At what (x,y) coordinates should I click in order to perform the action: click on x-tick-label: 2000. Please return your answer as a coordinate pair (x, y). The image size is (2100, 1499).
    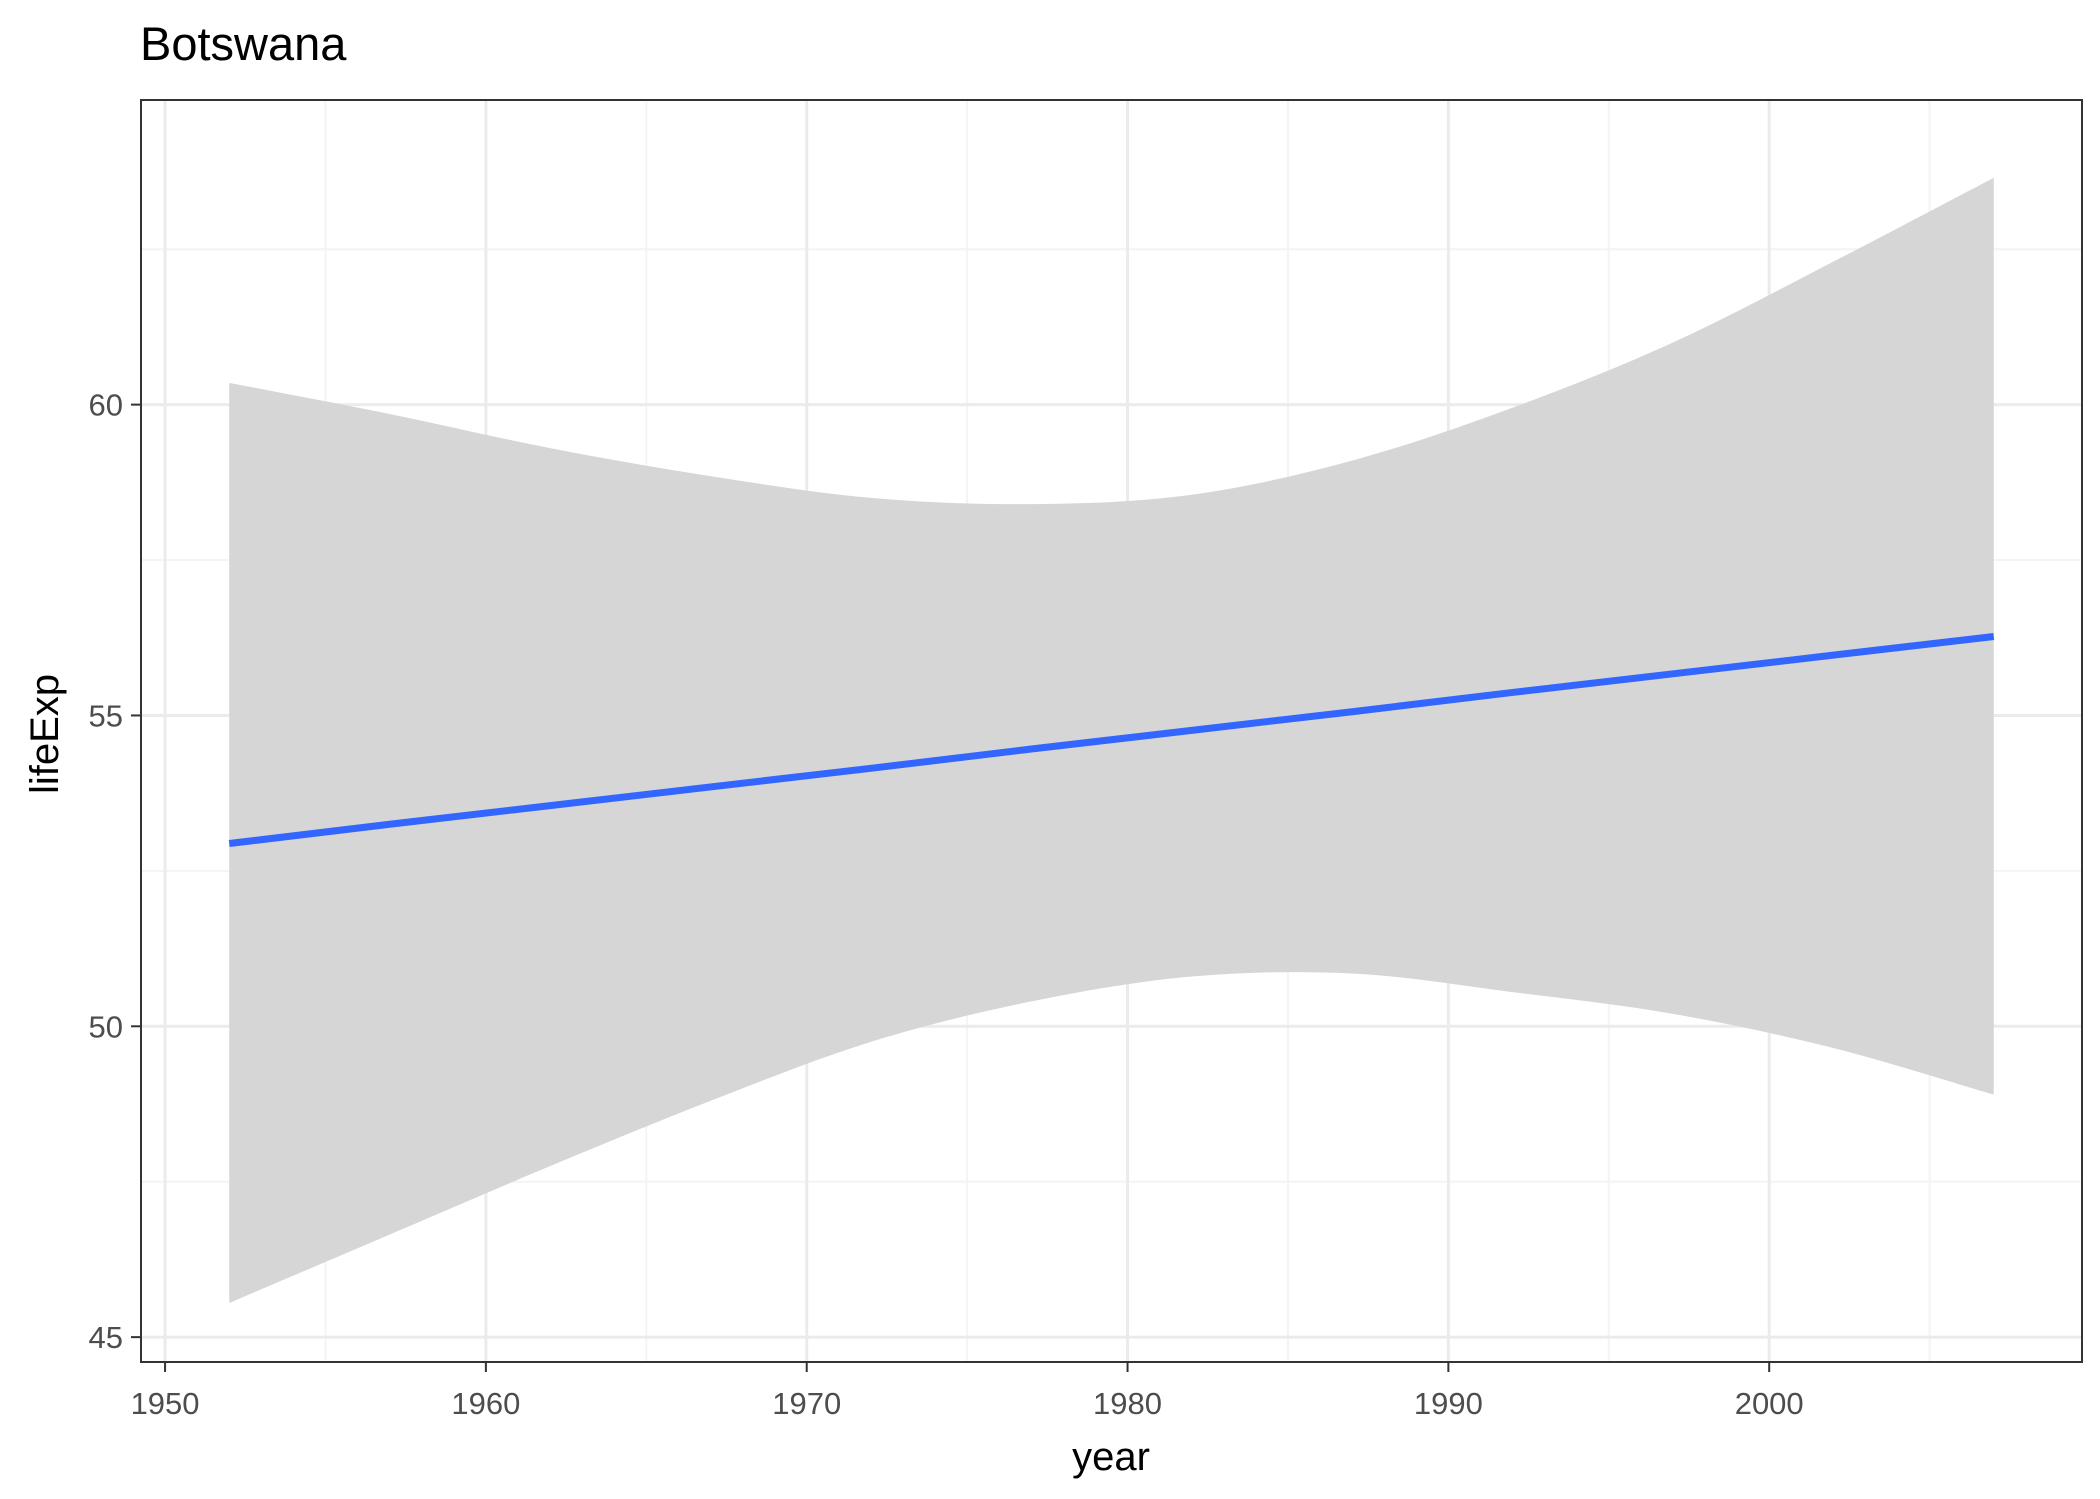
    Looking at the image, I should click on (1769, 1403).